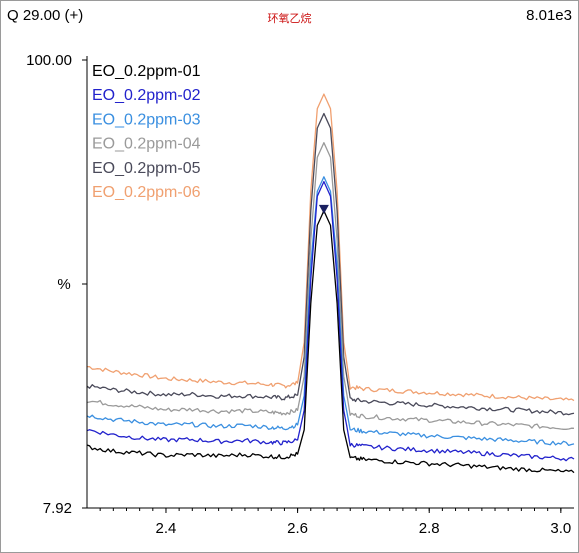  Describe the element at coordinates (146, 95) in the screenshot. I see `legend-entry-eo-0-2ppm-02: EO_0.2ppm-02` at that location.